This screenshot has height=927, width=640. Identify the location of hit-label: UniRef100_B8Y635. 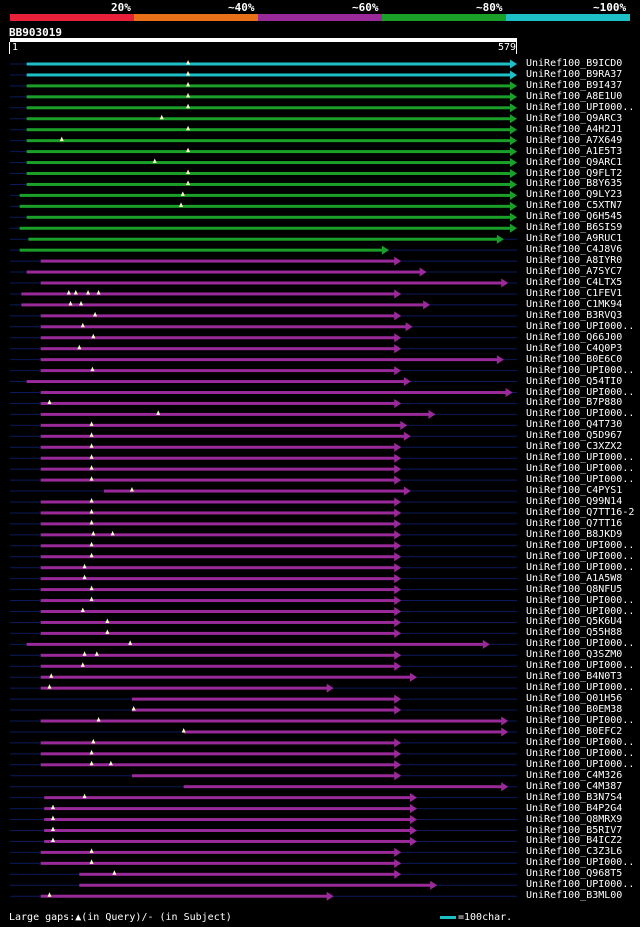
(574, 184).